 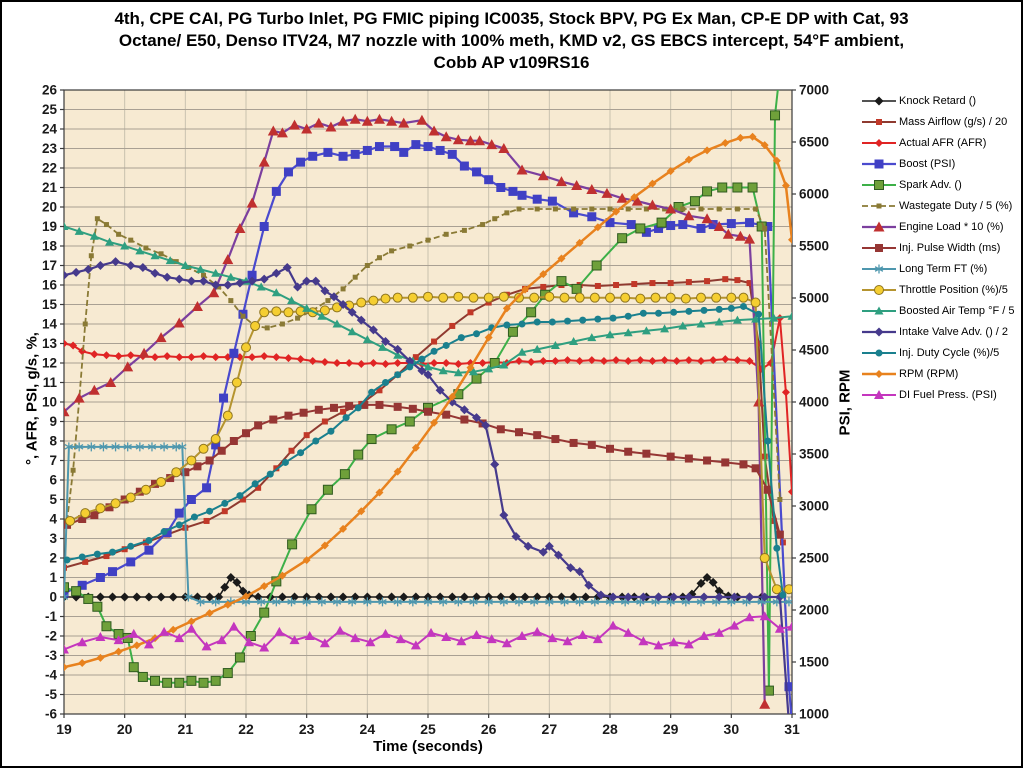 What do you see at coordinates (368, 729) in the screenshot?
I see `svg-text: 24` at bounding box center [368, 729].